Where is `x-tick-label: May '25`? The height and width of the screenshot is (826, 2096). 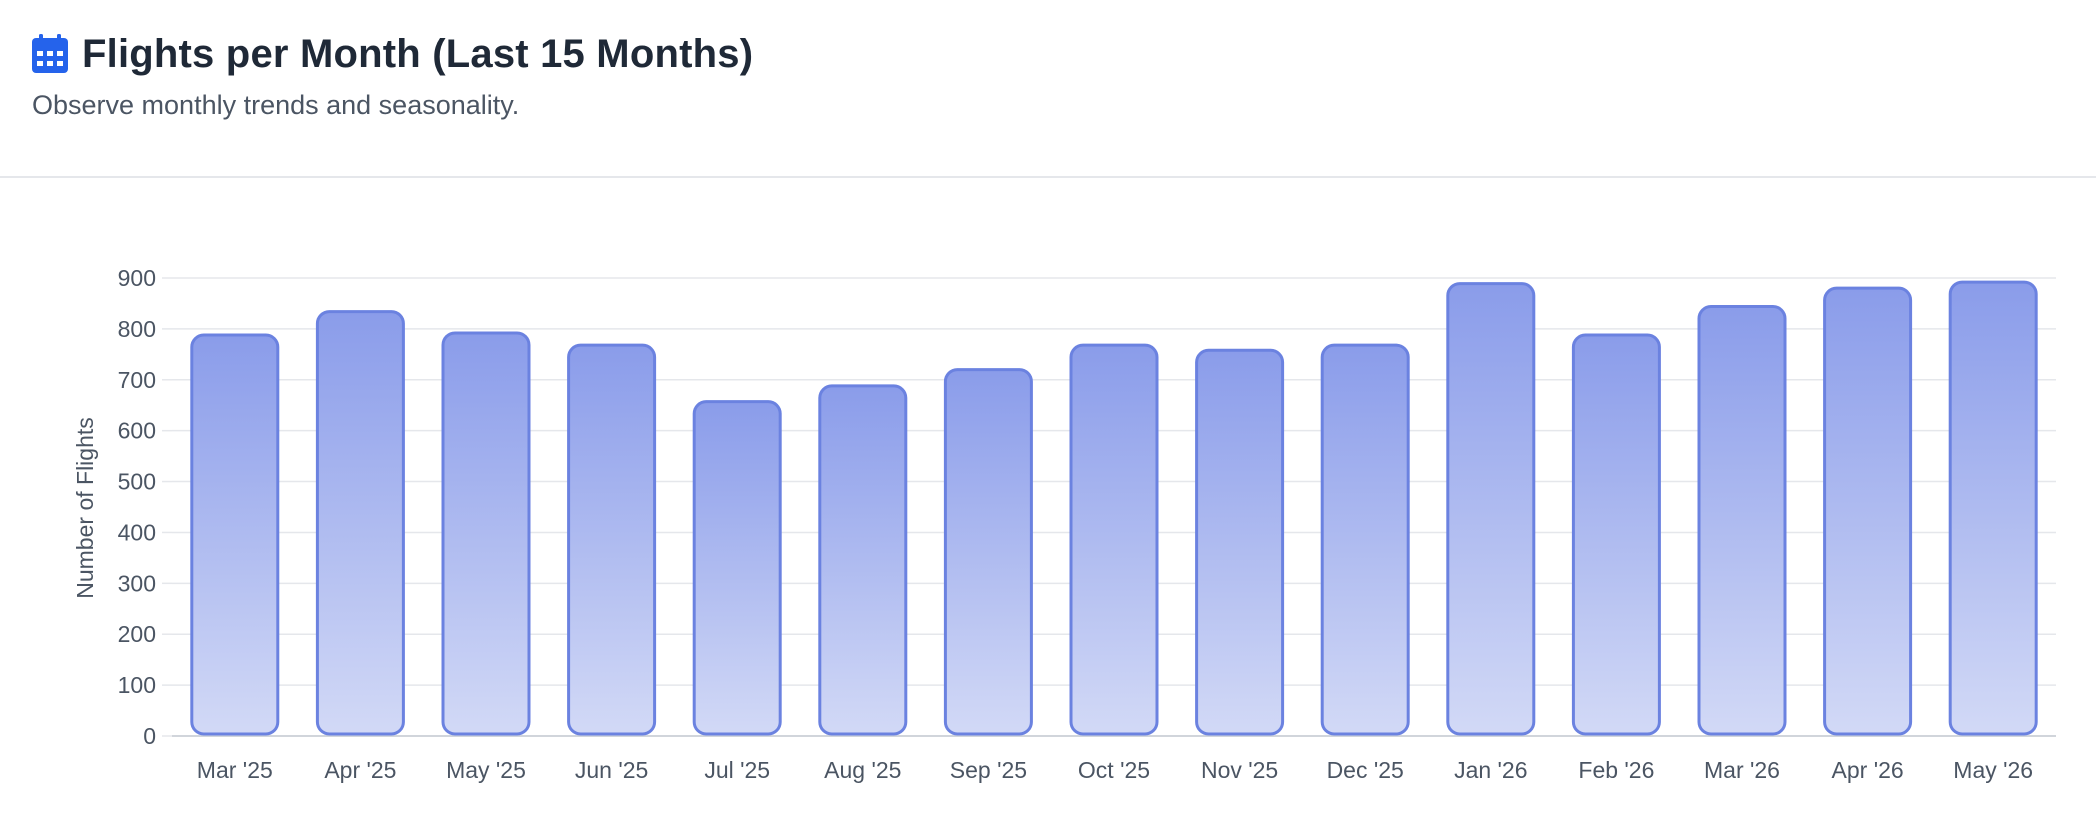
x-tick-label: May '25 is located at coordinates (486, 770).